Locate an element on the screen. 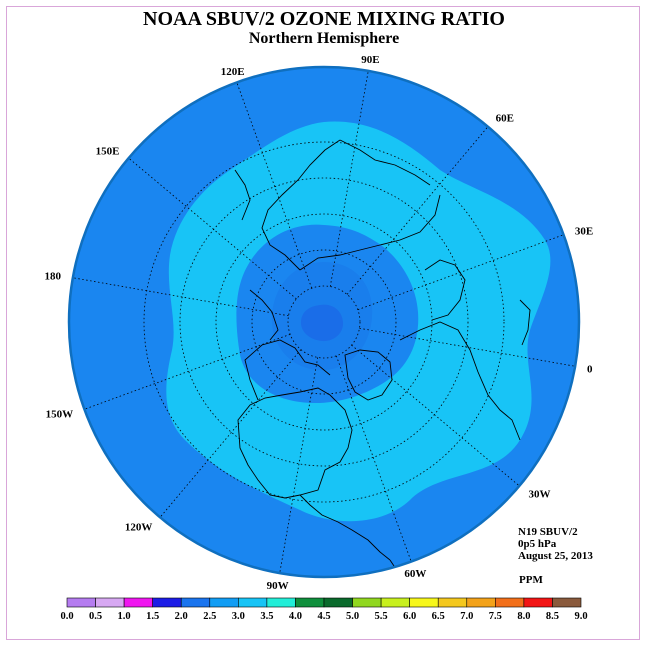 The height and width of the screenshot is (648, 648). map-info-block: N19 SBUV/2 0p5 hPa August 25, 2013 is located at coordinates (555, 544).